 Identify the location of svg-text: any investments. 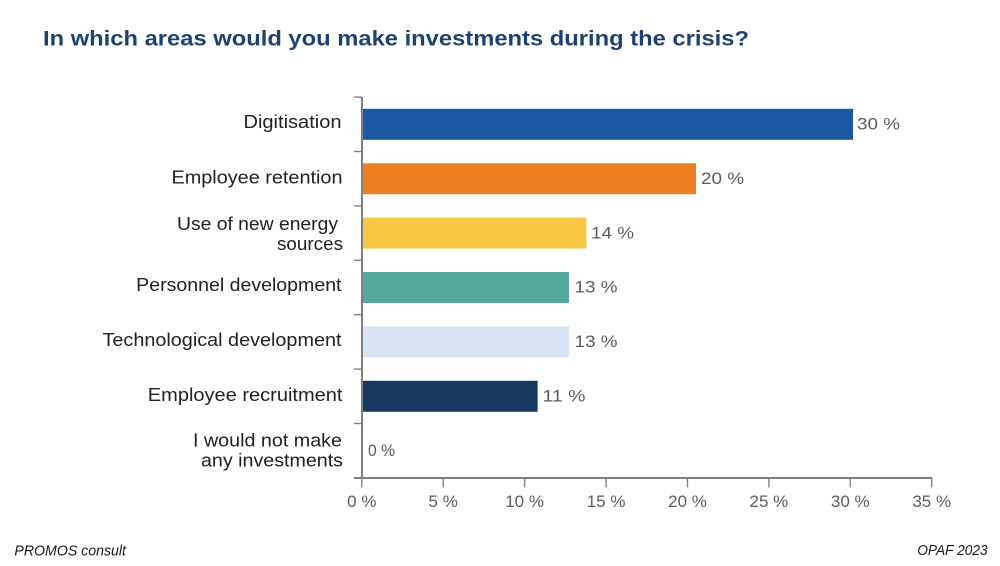
(272, 460).